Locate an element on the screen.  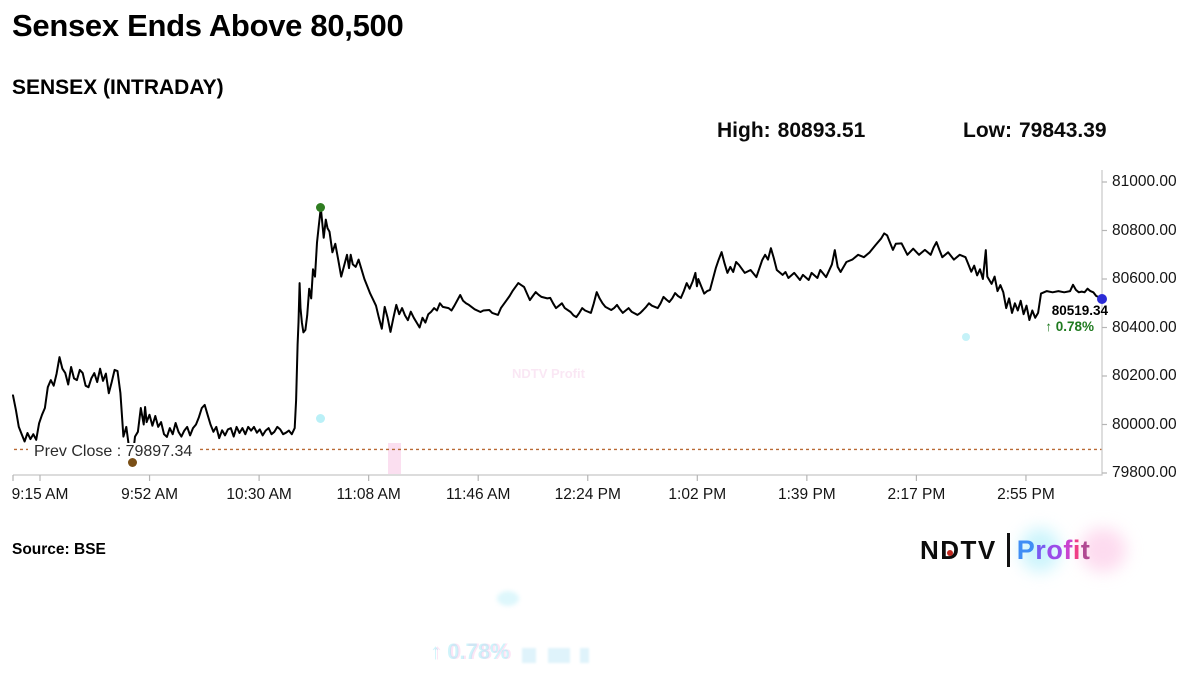
x-axis-tick-label: 2:17 PM is located at coordinates (916, 494).